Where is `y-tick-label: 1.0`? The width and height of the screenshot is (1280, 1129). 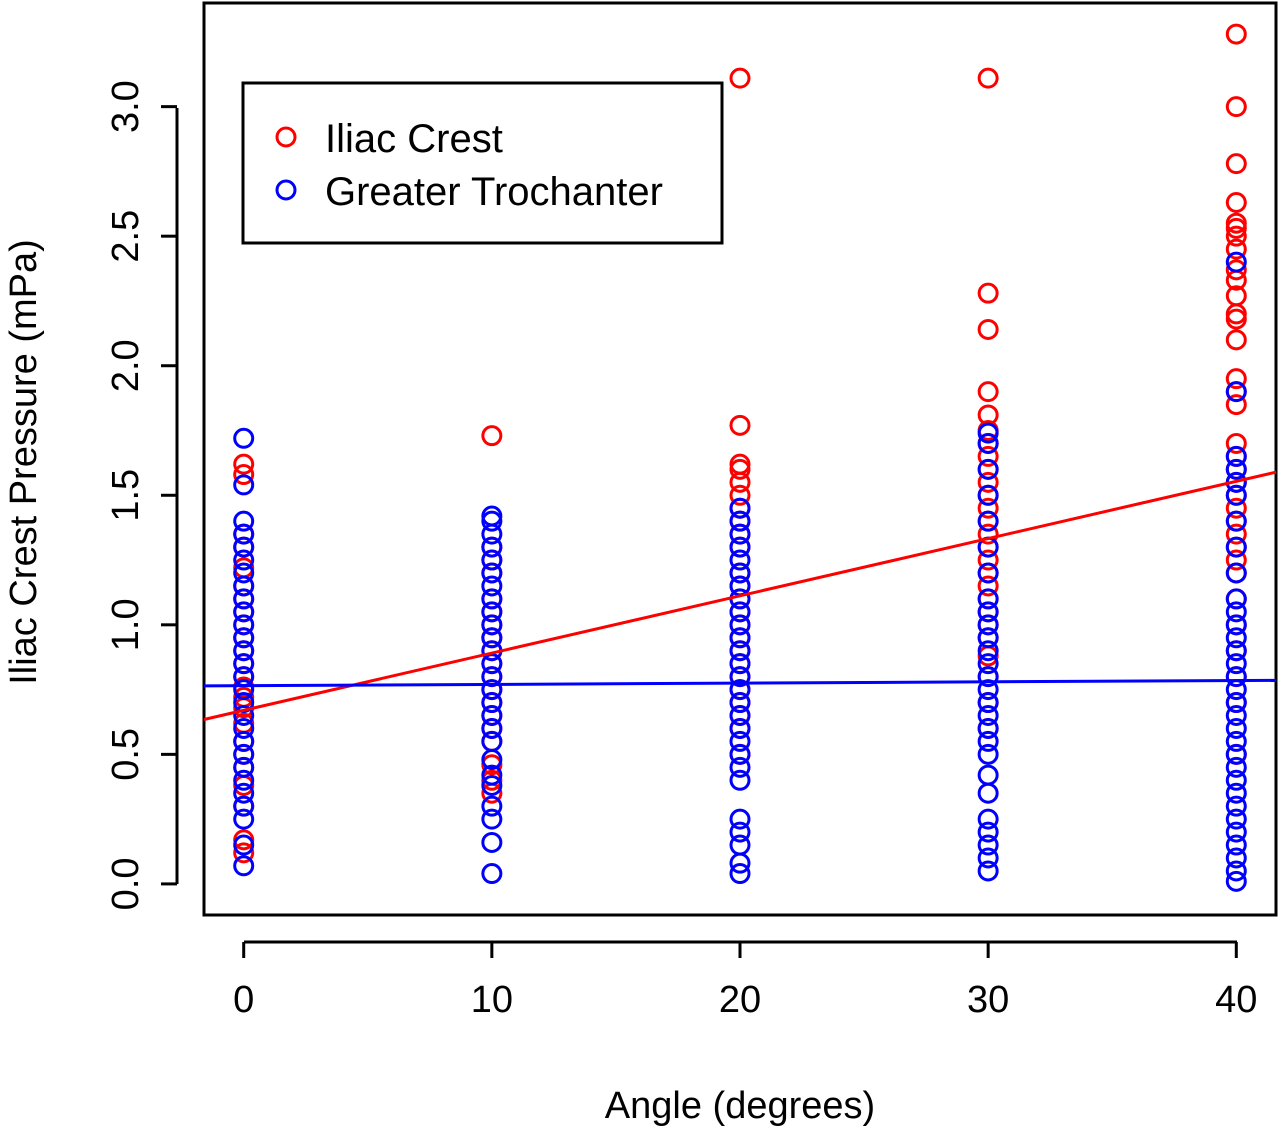
y-tick-label: 1.0 is located at coordinates (126, 624).